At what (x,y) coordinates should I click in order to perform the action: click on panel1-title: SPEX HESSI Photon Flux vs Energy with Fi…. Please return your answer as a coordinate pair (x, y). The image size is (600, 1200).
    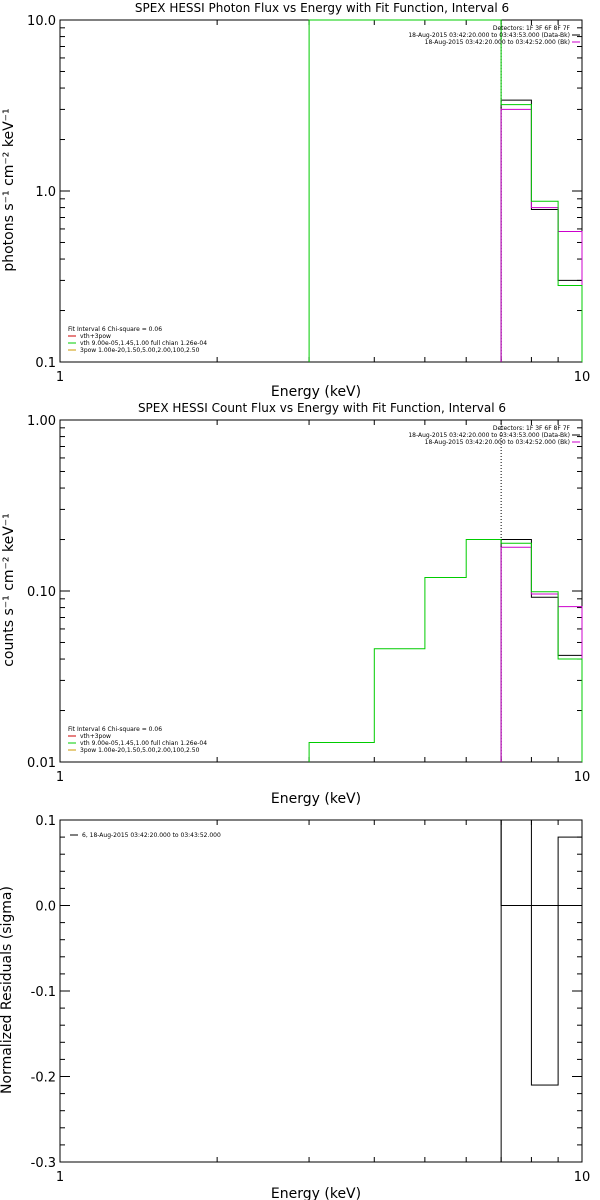
    Looking at the image, I should click on (322, 8).